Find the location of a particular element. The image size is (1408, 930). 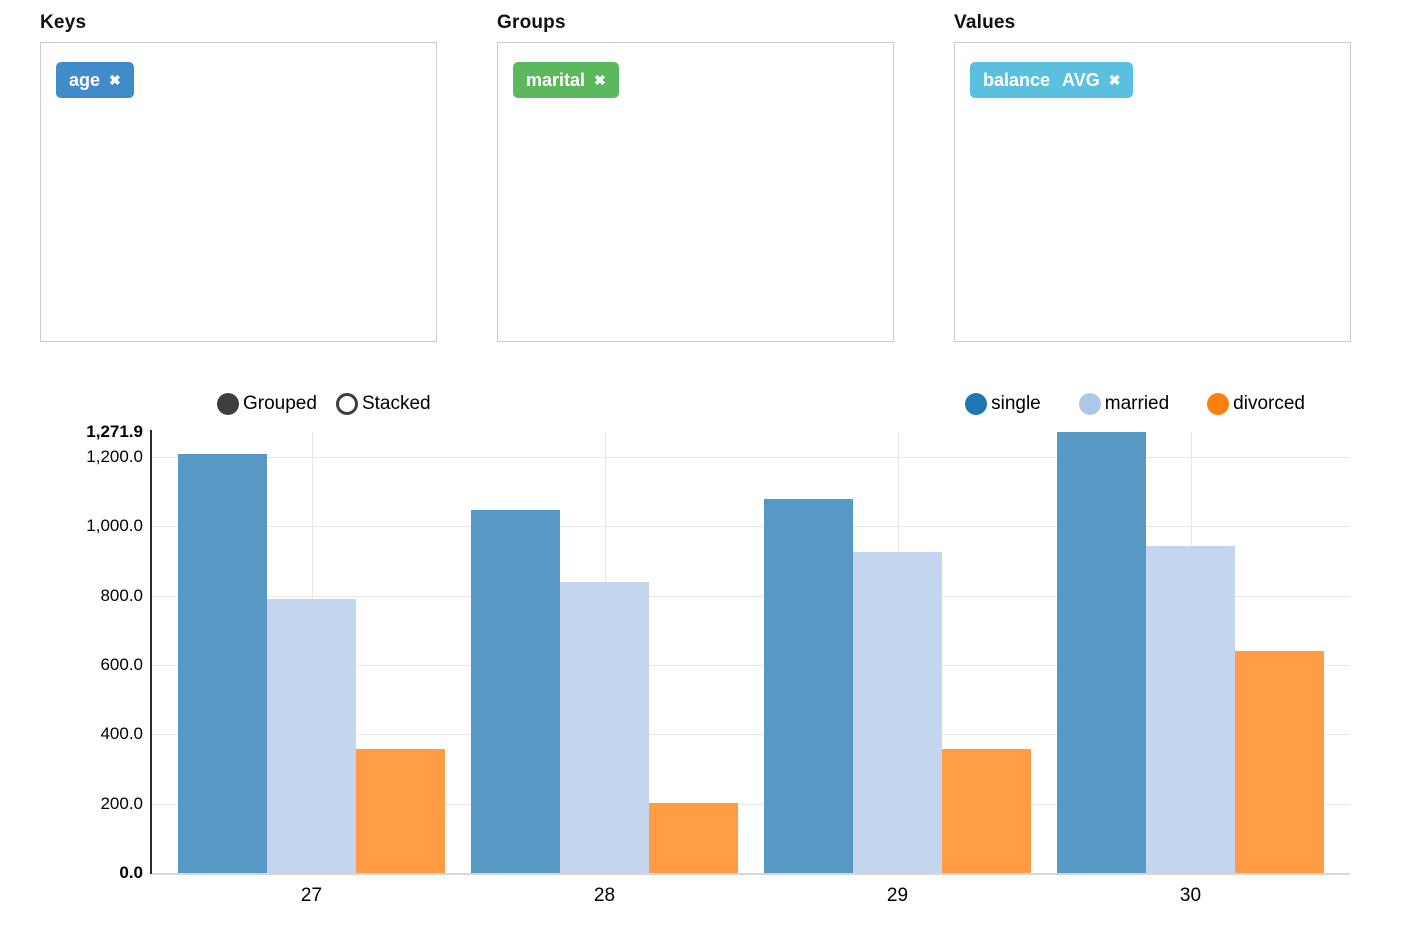

y-tick-label: 600.0 is located at coordinates (121, 664).